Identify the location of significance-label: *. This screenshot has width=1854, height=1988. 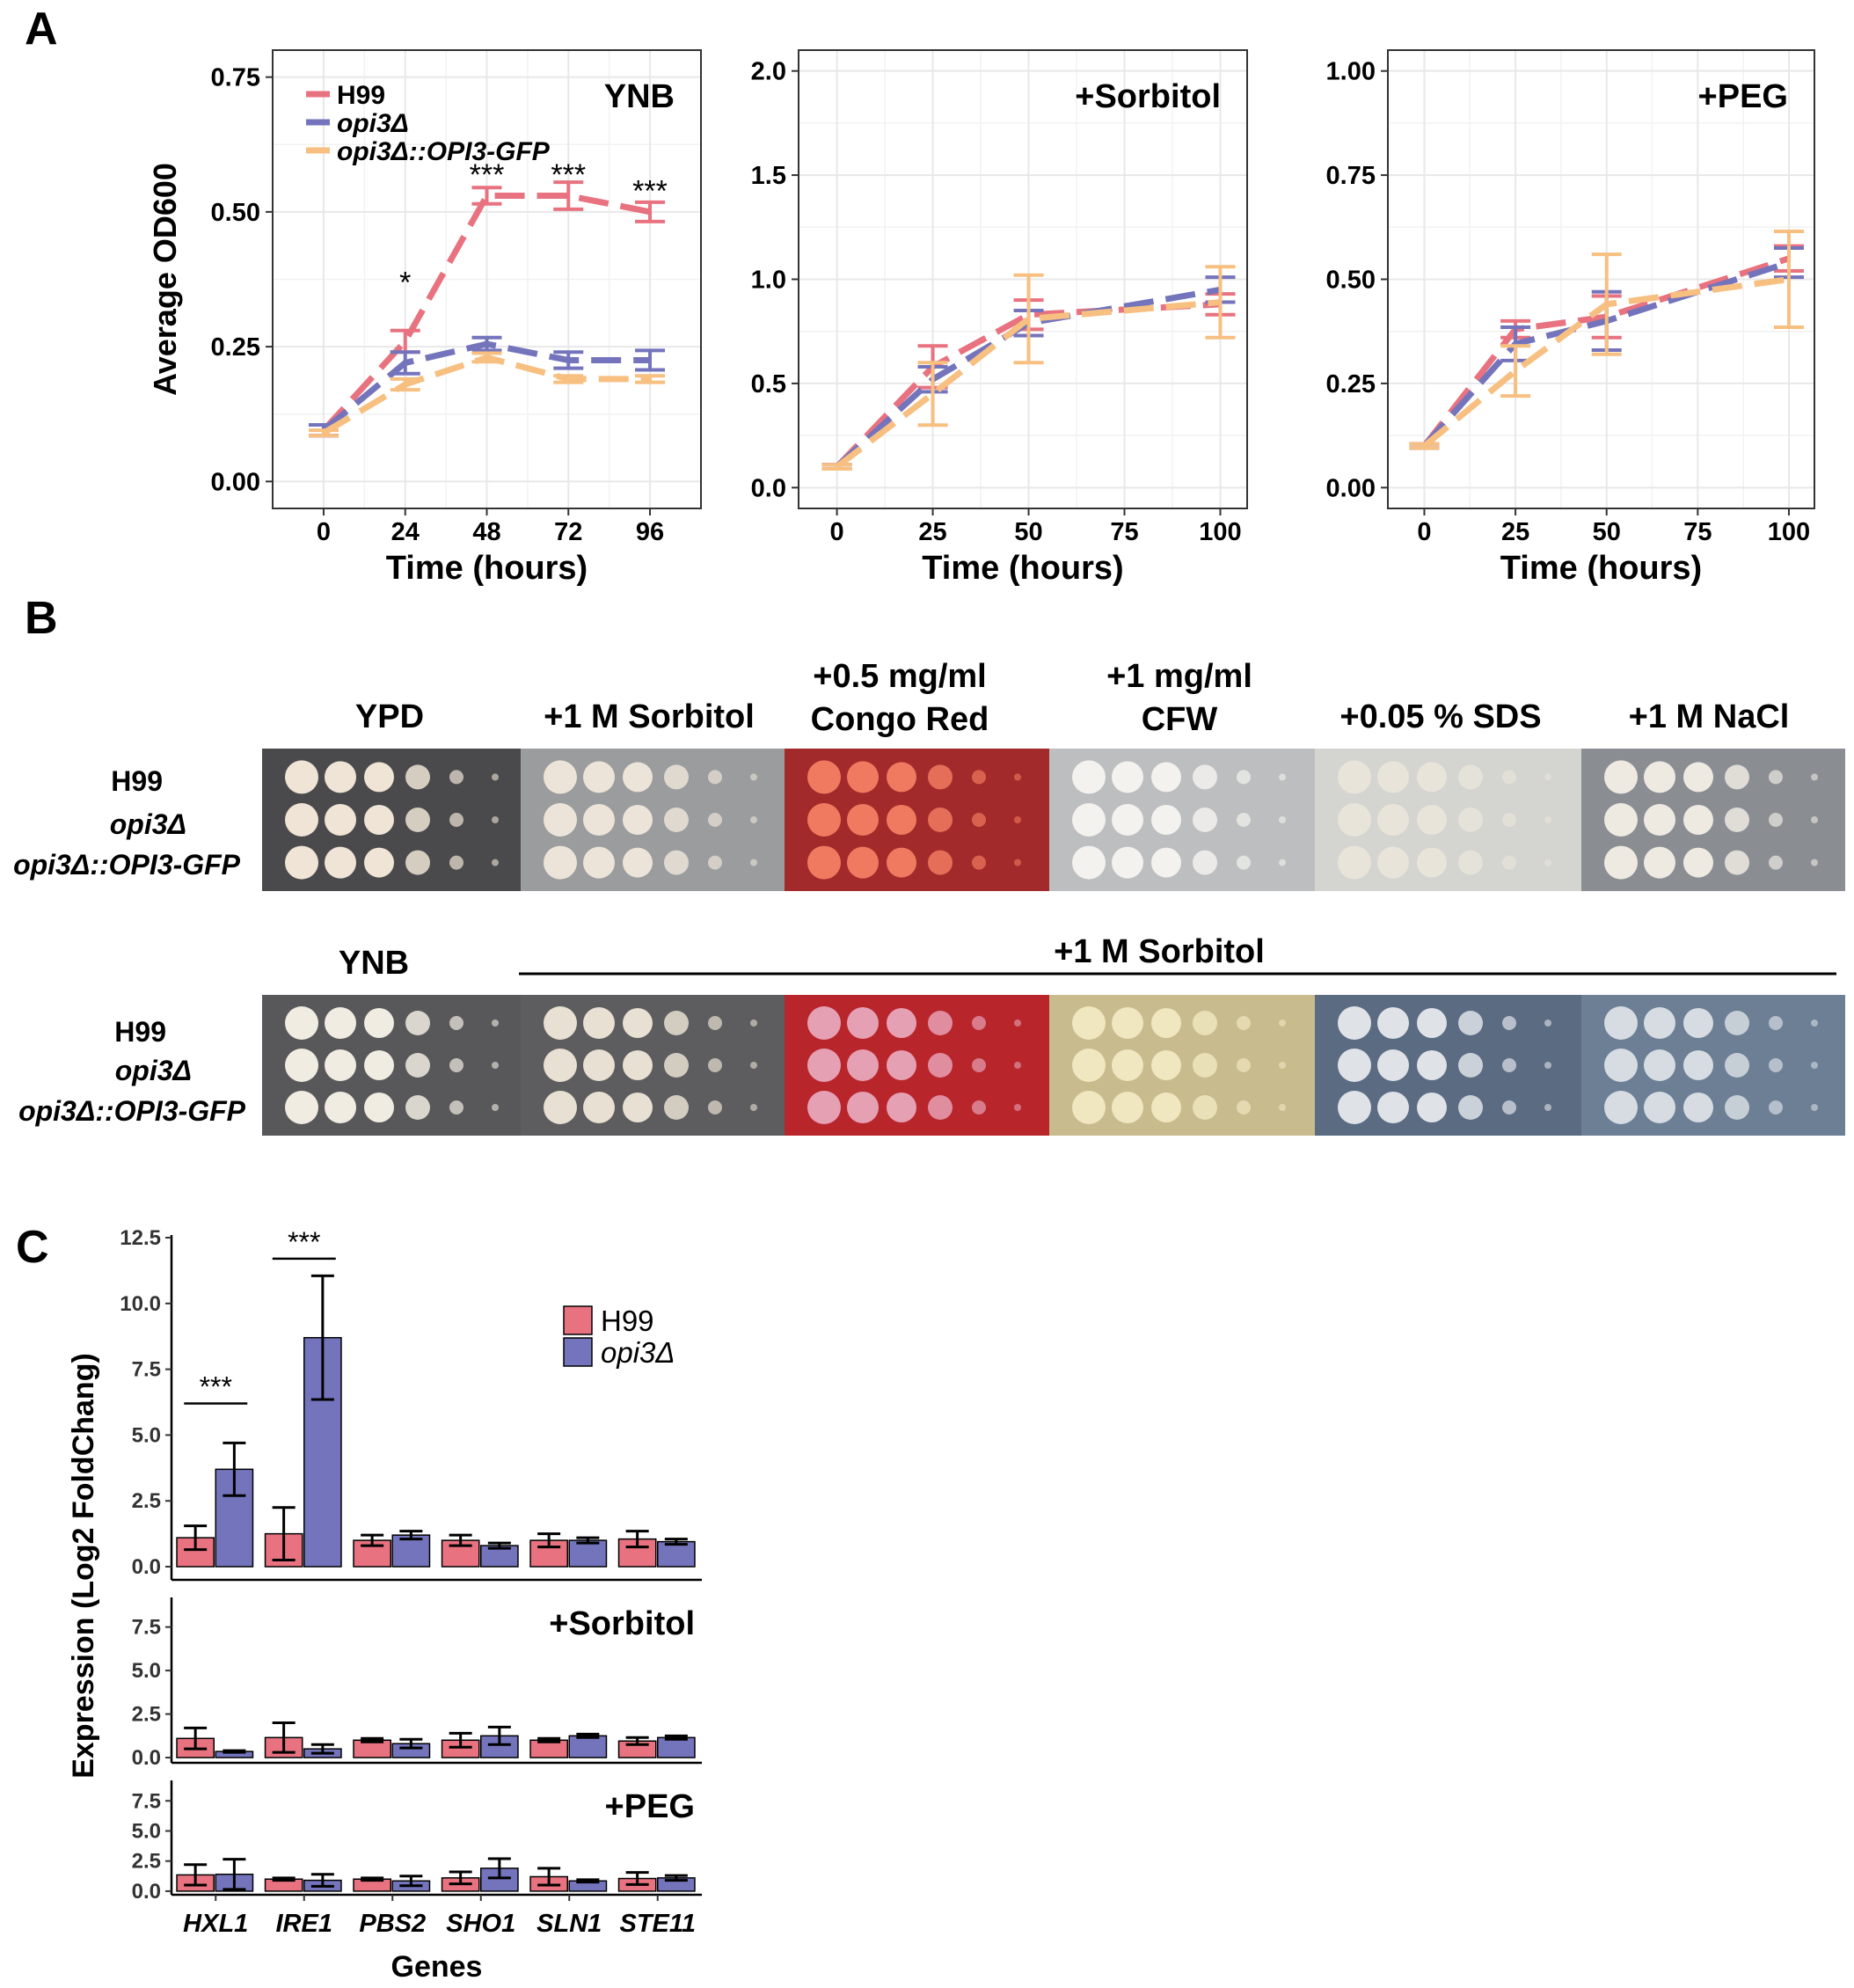
(405, 283).